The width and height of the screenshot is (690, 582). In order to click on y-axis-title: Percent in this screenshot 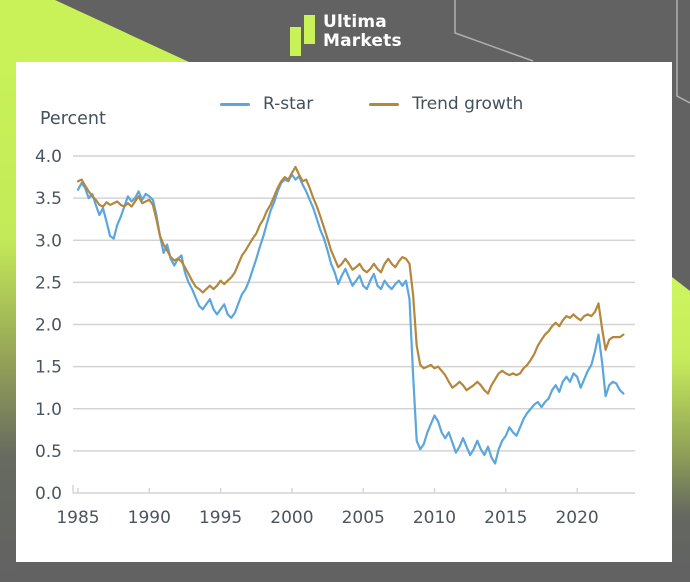, I will do `click(73, 119)`.